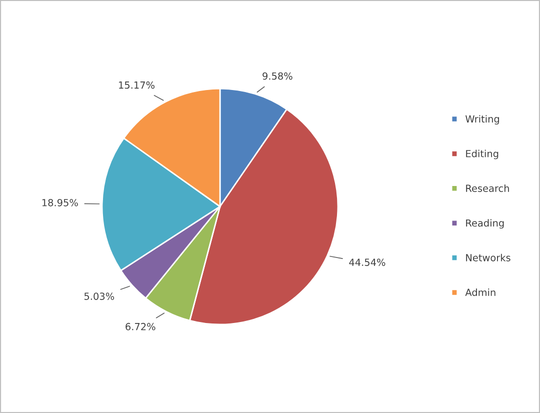 The width and height of the screenshot is (540, 413). Describe the element at coordinates (277, 76) in the screenshot. I see `data-label: 9.58%` at that location.